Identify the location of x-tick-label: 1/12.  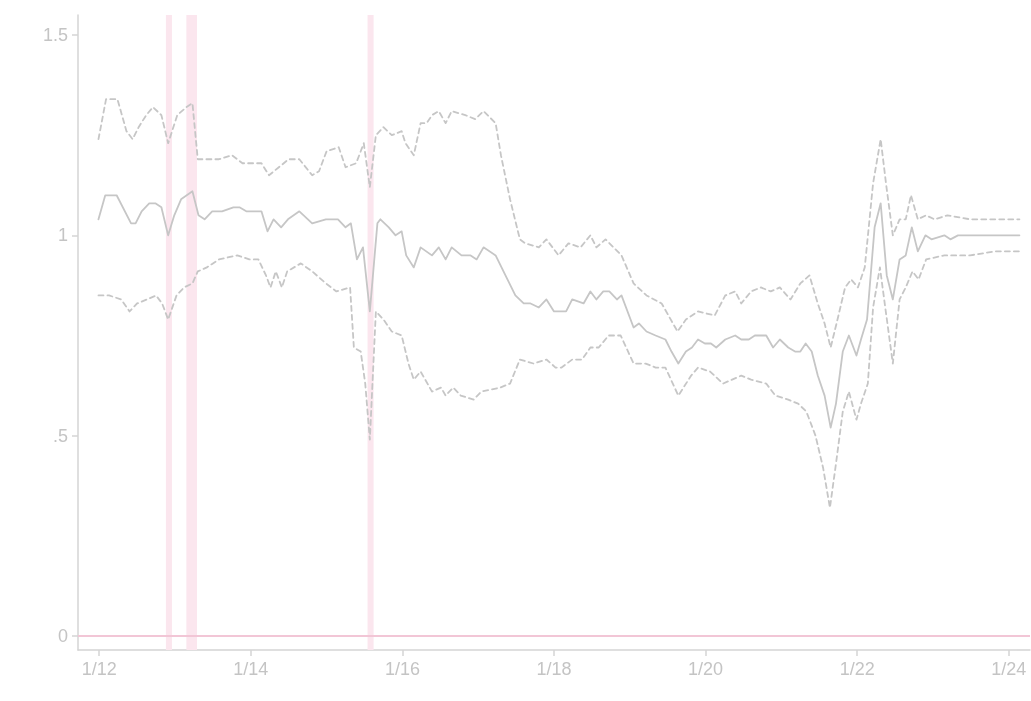
(99, 669).